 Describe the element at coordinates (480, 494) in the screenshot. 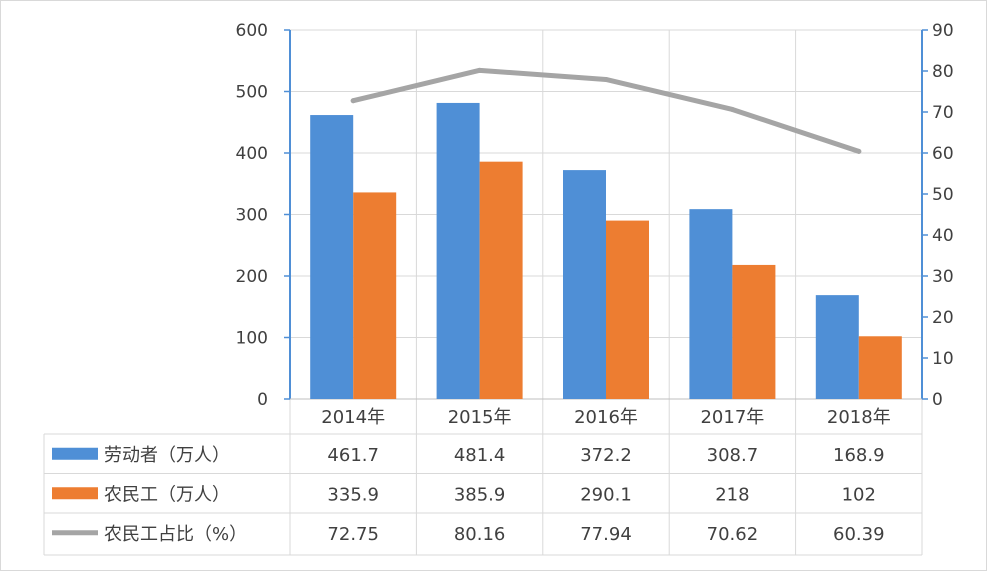

I see `data-label: 385.9` at that location.